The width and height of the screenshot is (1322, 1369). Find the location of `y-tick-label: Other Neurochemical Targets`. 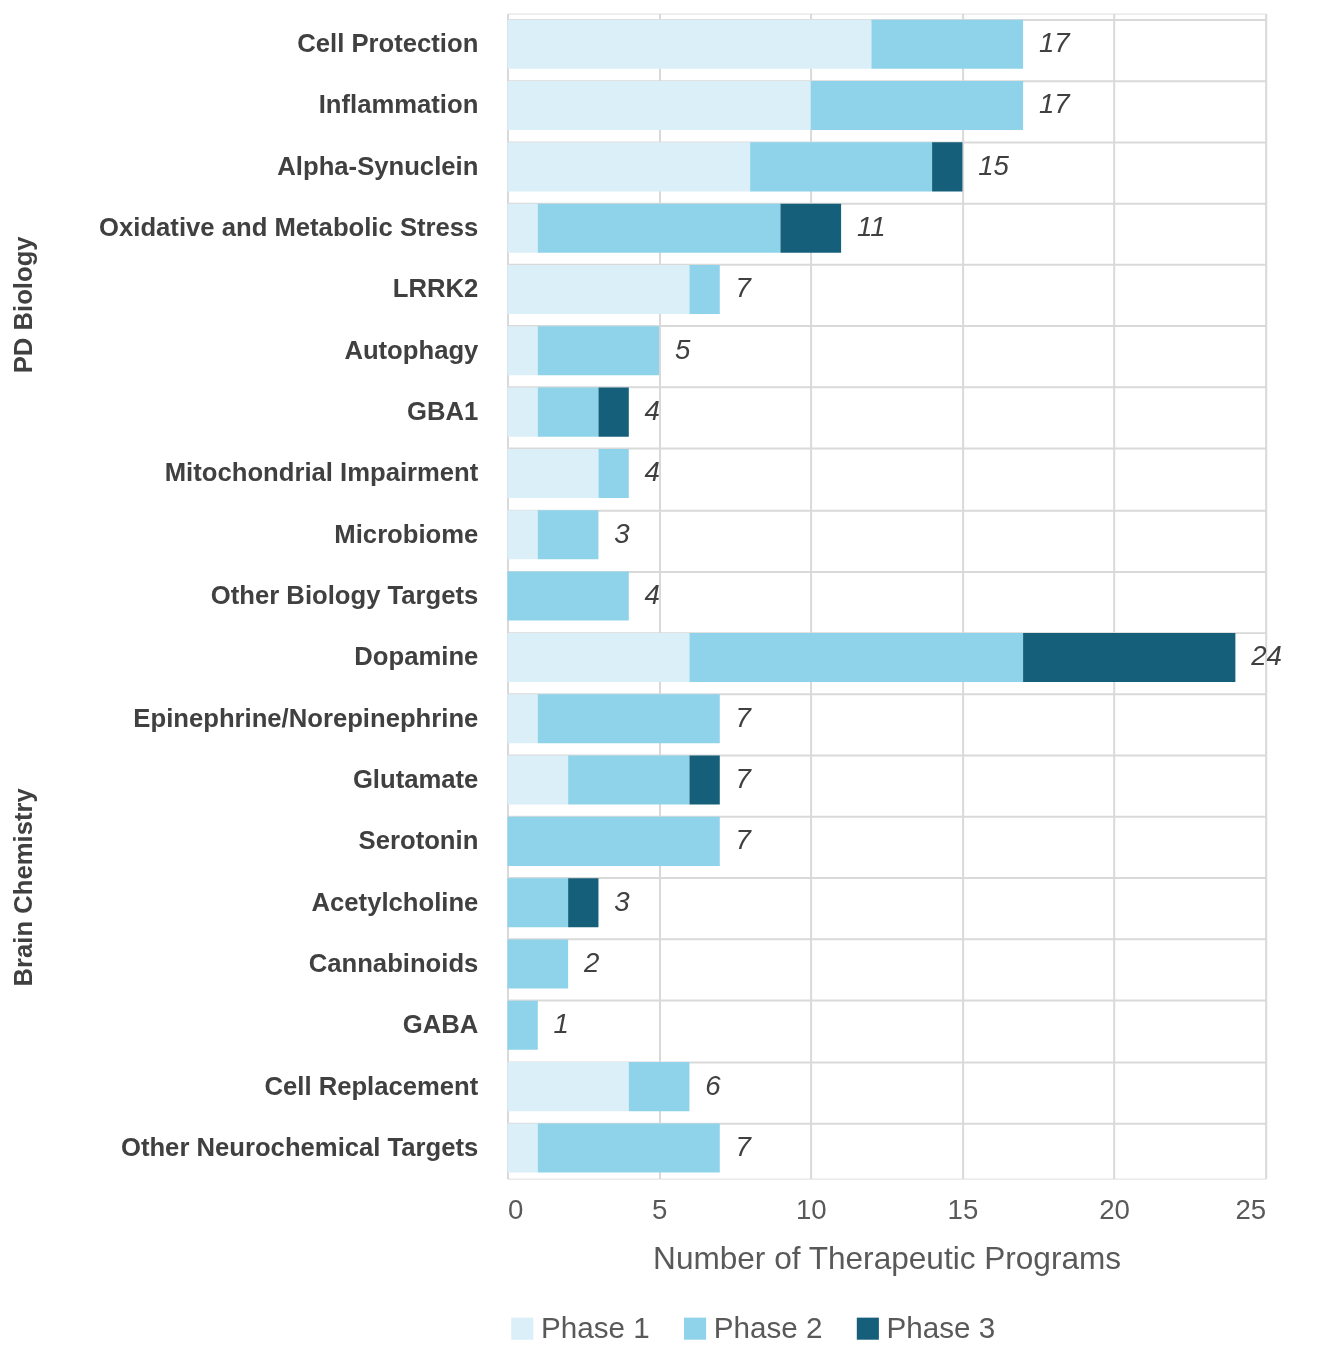

y-tick-label: Other Neurochemical Targets is located at coordinates (299, 1146).